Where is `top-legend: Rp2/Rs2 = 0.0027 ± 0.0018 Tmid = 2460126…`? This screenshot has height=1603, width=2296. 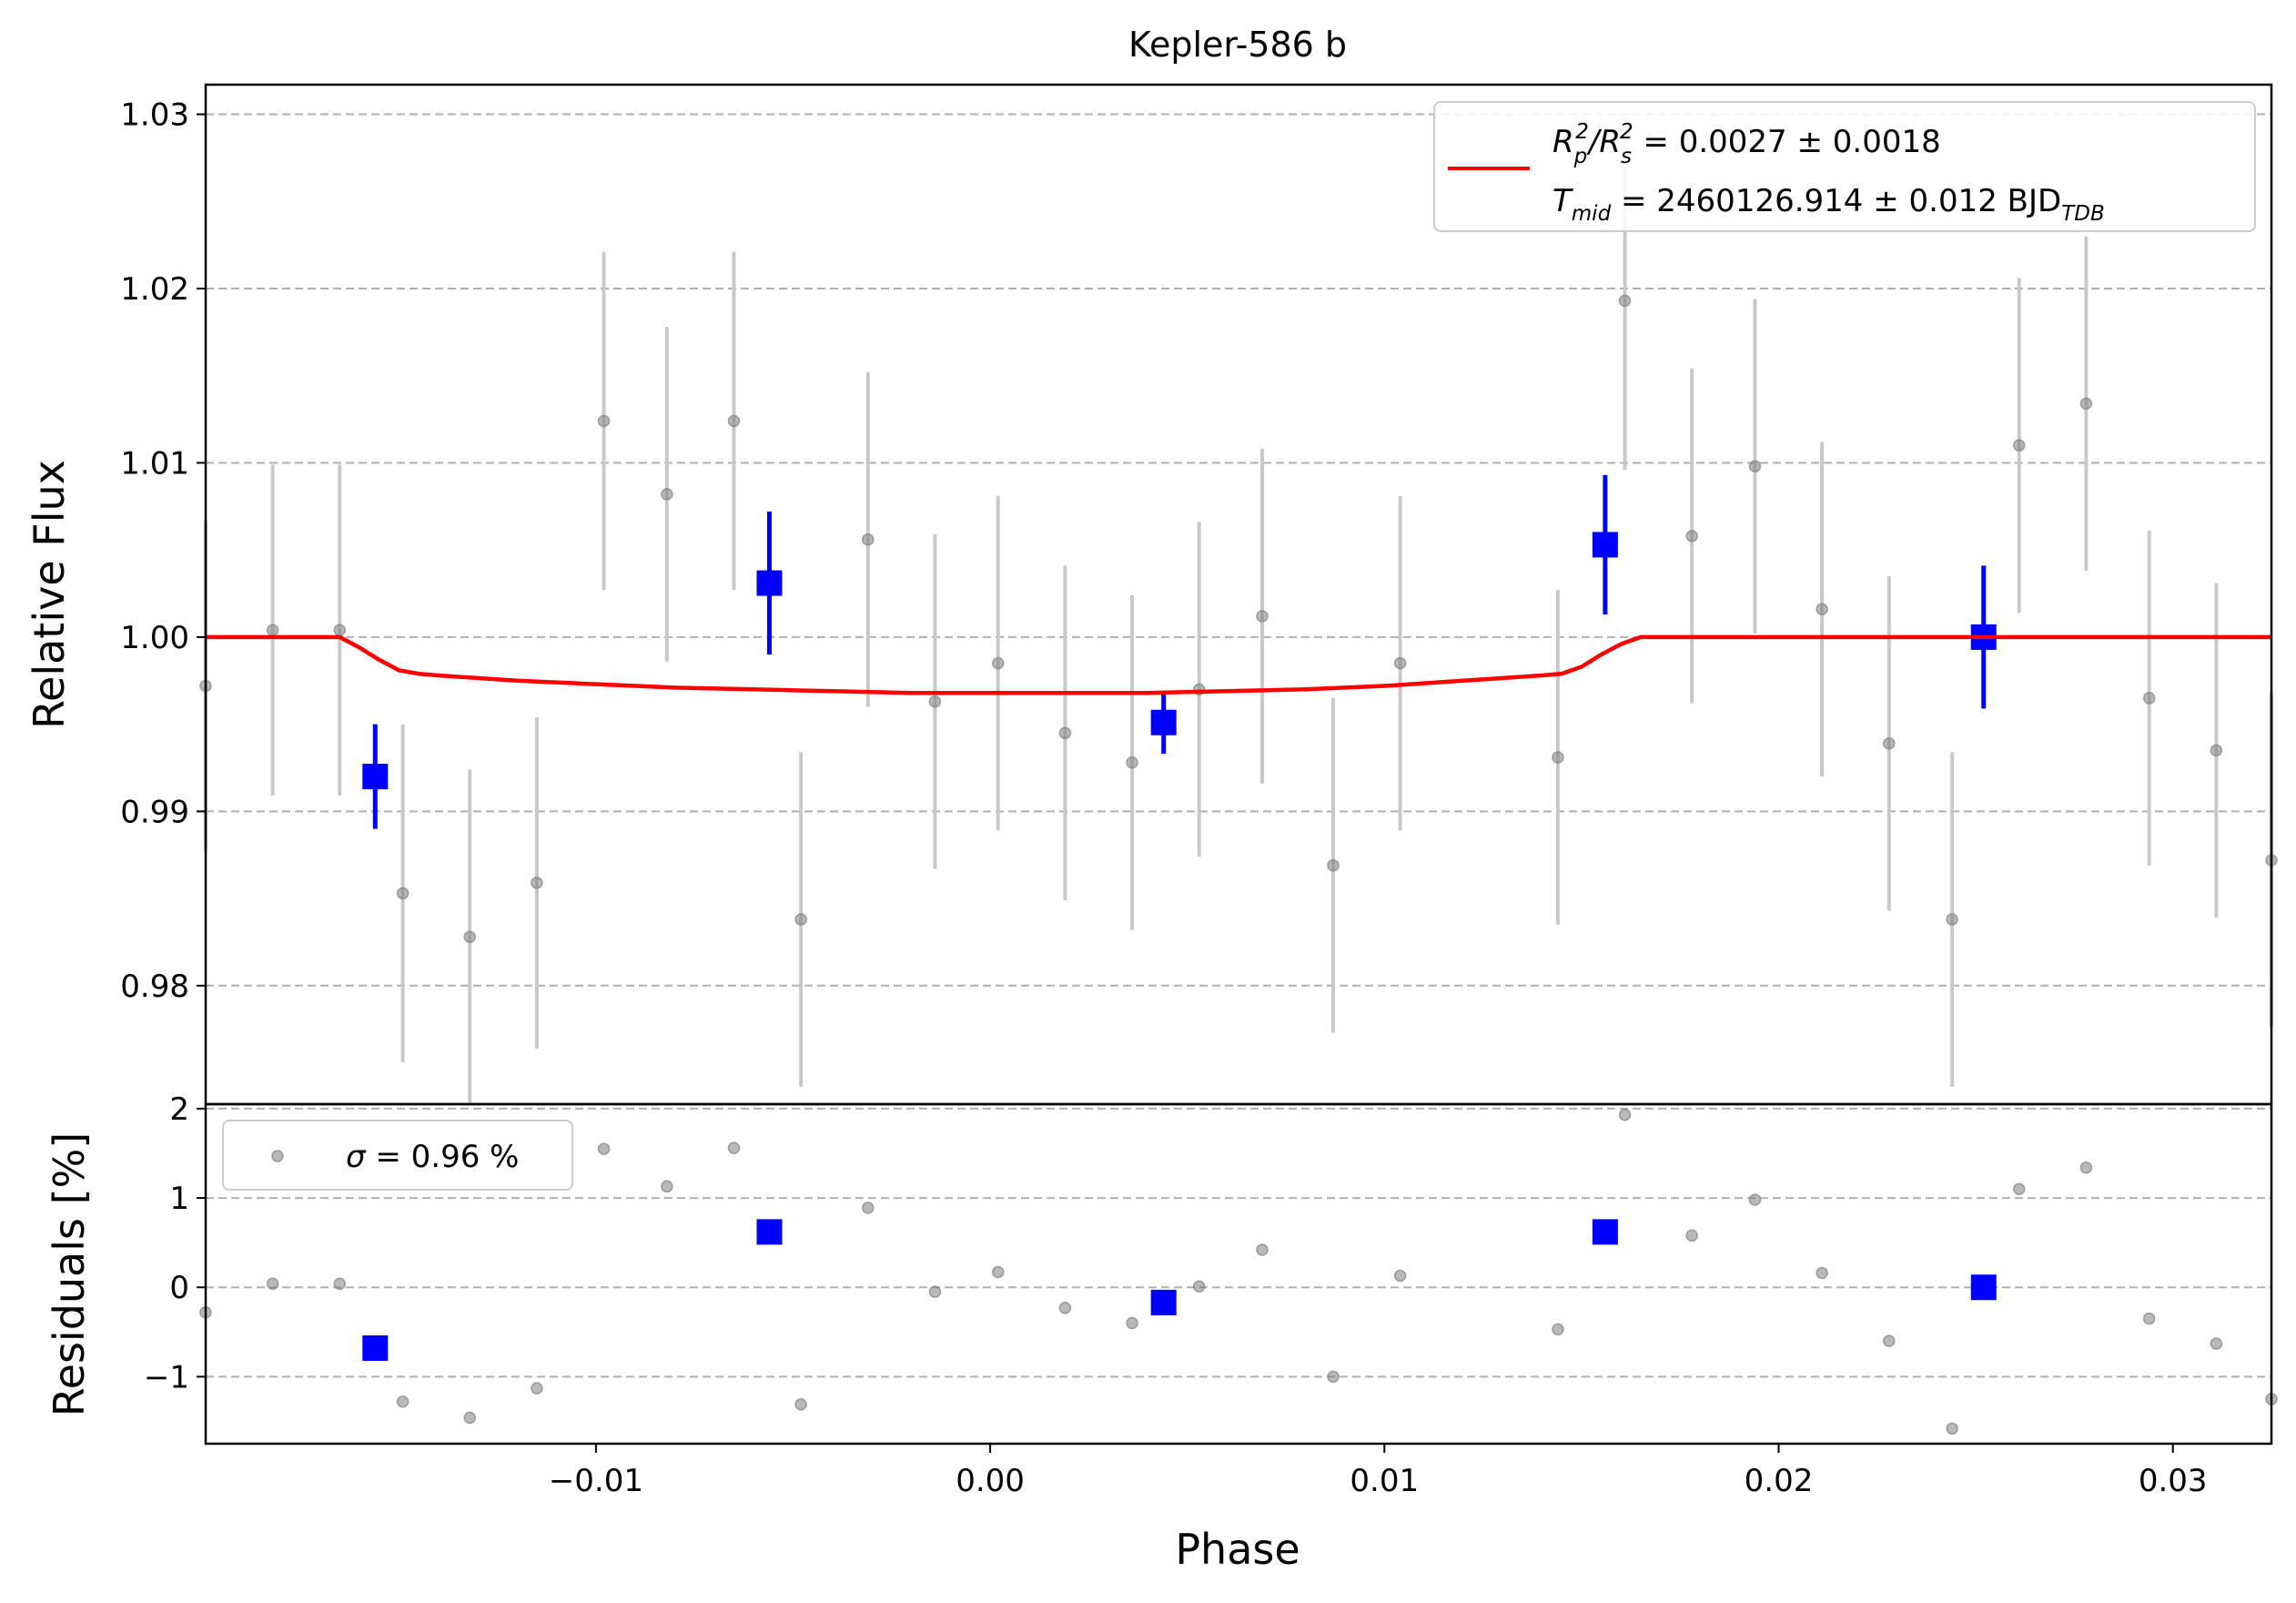
top-legend: Rp2/Rs2 = 0.0027 ± 0.0018 Tmid = 2460126… is located at coordinates (1845, 166).